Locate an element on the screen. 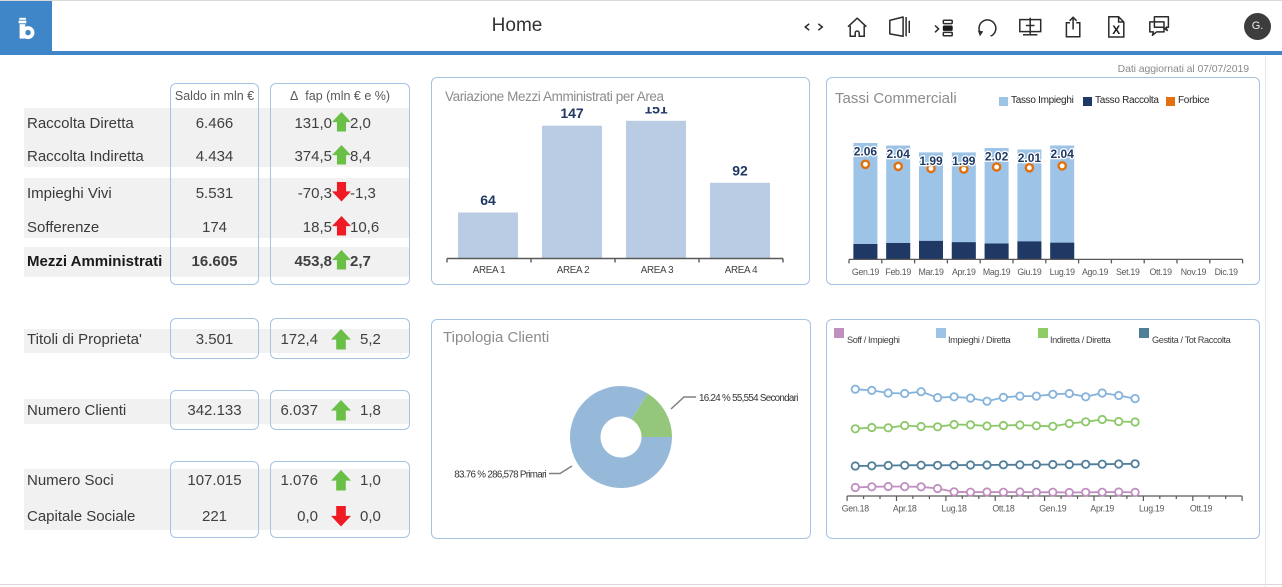 This screenshot has height=587, width=1282. svg-text: Apr.18 is located at coordinates (905, 509).